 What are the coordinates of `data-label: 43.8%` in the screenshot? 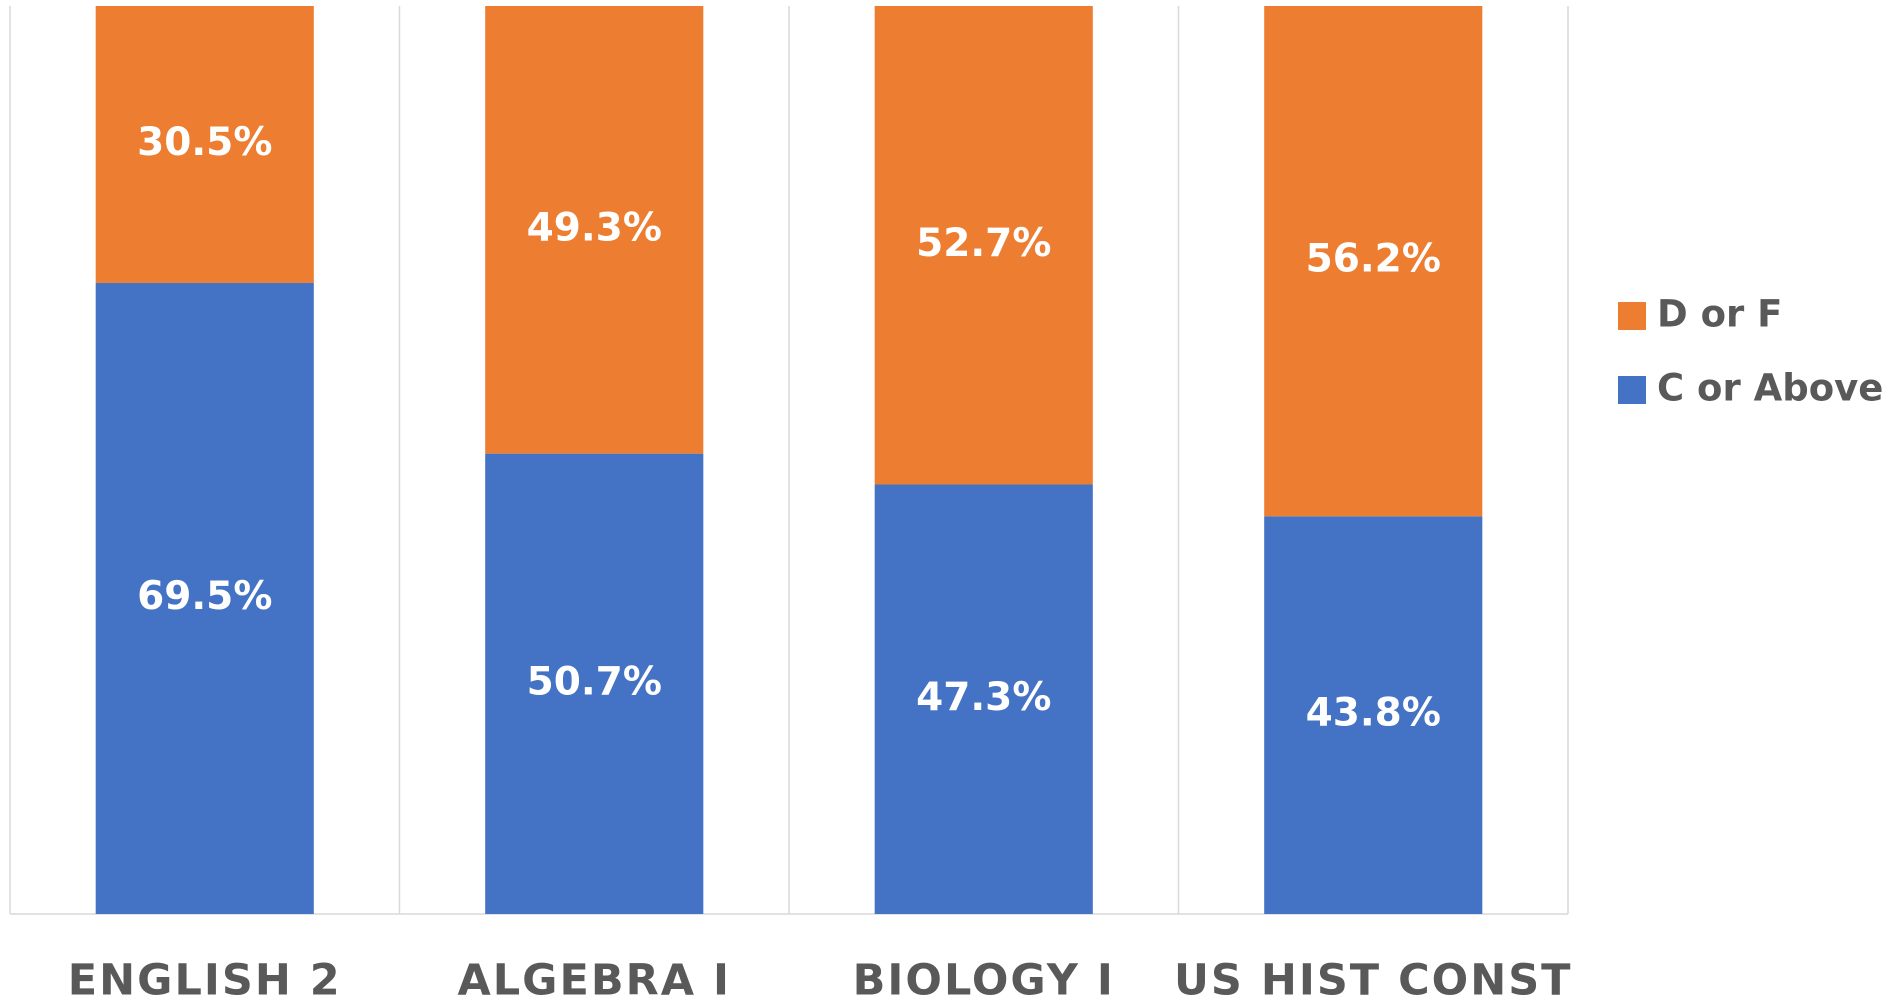 It's located at (1373, 713).